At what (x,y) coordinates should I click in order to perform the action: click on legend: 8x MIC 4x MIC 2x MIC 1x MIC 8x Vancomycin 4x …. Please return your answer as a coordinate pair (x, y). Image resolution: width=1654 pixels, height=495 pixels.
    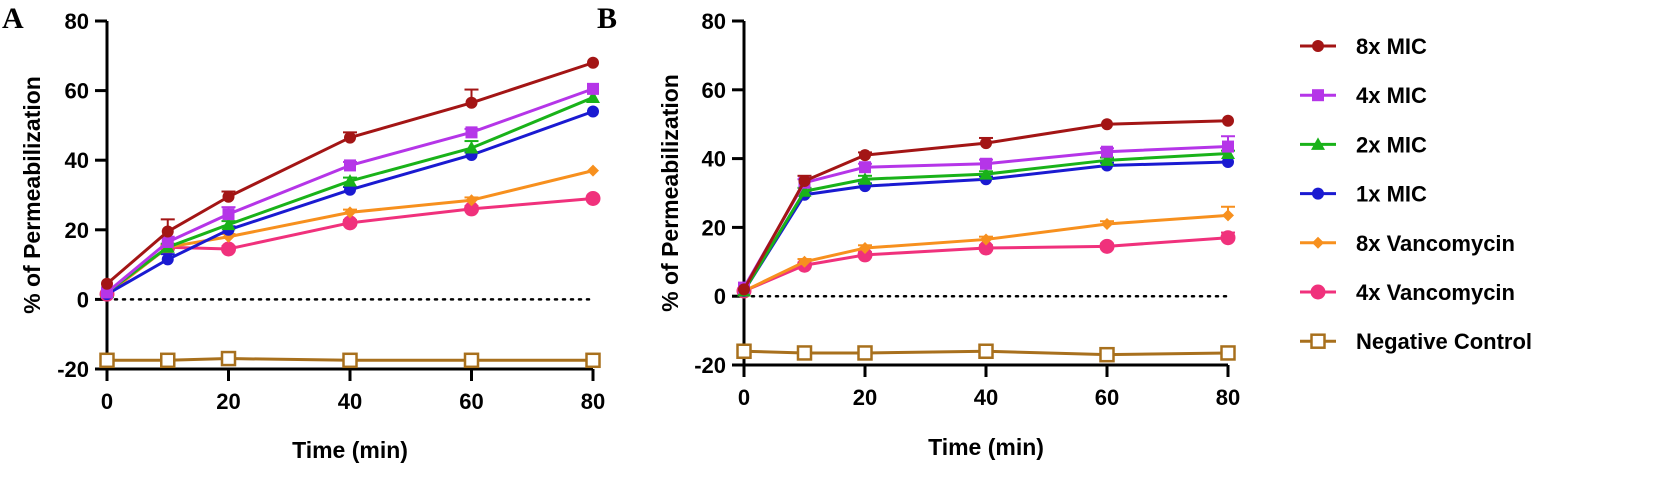
    Looking at the image, I should click on (1416, 194).